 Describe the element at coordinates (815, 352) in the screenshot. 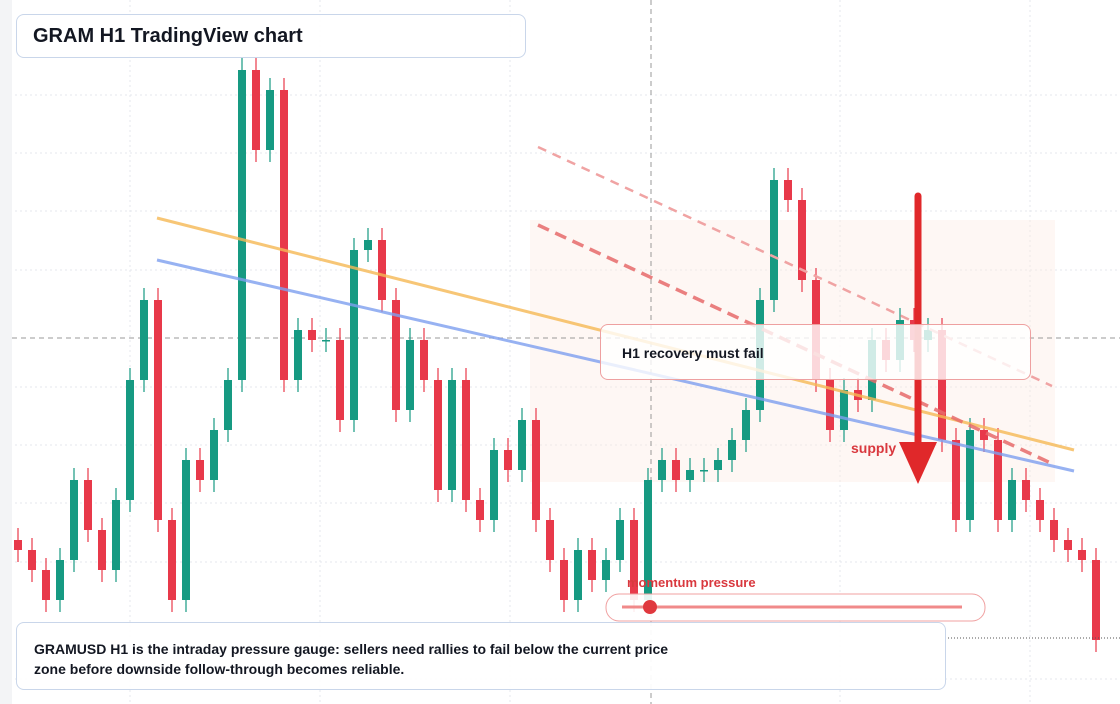

I see `callout-box: H1 recovery must fail` at that location.